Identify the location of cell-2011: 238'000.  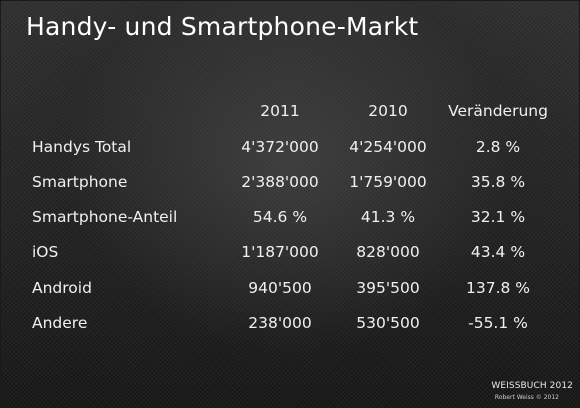
(280, 323).